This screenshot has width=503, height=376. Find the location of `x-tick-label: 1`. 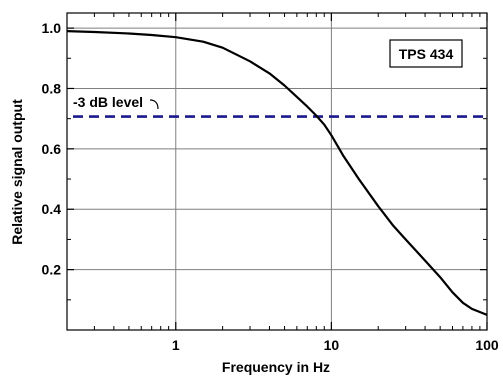

x-tick-label: 1 is located at coordinates (176, 345).